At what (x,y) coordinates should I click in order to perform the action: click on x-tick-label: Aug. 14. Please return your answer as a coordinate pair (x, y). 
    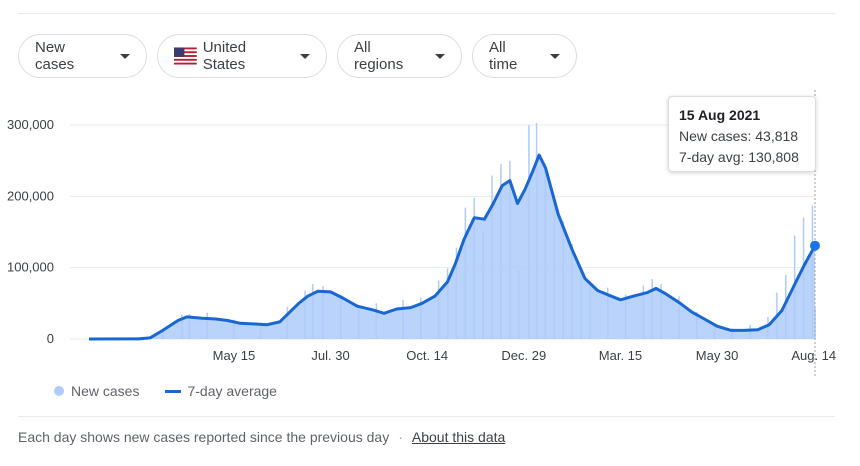
    Looking at the image, I should click on (813, 355).